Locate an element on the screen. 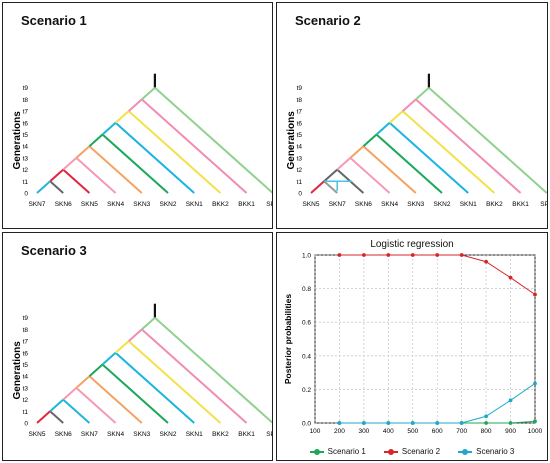 This screenshot has width=550, height=463. legend-item-scenario-2: Scenario 2 is located at coordinates (412, 451).